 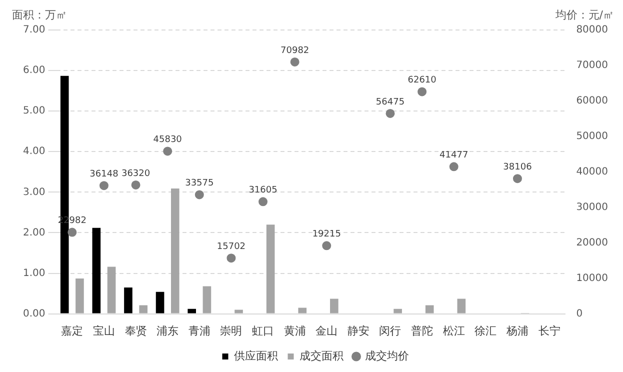 What do you see at coordinates (485, 331) in the screenshot?
I see `x-tick-label: 徐汇` at bounding box center [485, 331].